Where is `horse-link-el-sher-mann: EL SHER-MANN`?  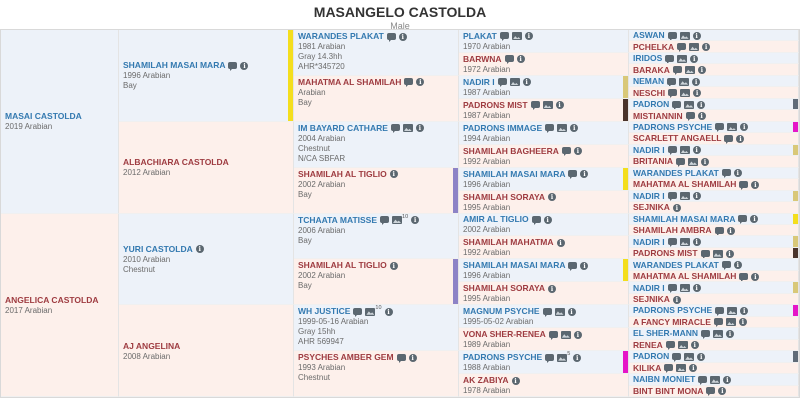
horse-link-el-sher-mann: EL SHER-MANN is located at coordinates (666, 333).